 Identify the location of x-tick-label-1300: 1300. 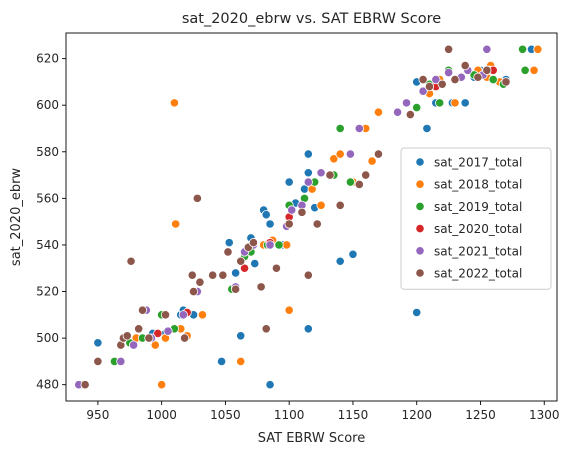
(544, 415).